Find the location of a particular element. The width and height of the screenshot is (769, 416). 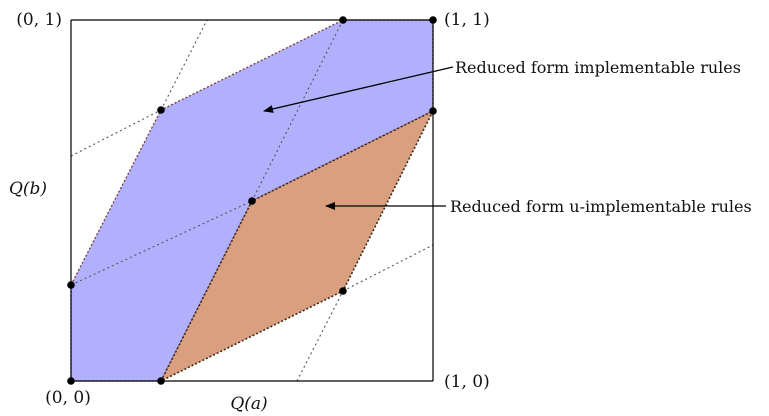

region-label-implementable: Reduced form implementable rules is located at coordinates (598, 67).